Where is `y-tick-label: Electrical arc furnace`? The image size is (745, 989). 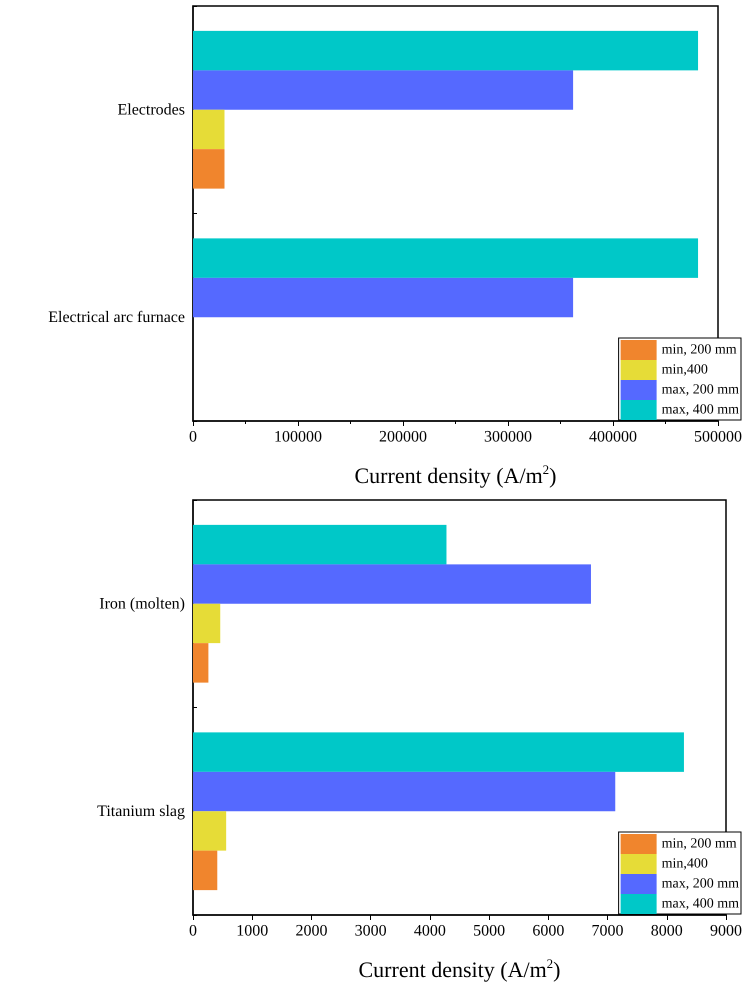 y-tick-label: Electrical arc furnace is located at coordinates (116, 317).